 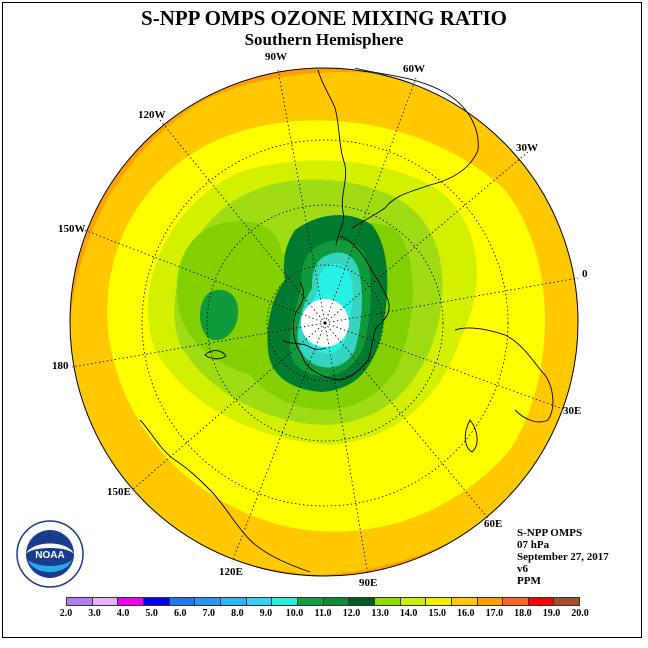 What do you see at coordinates (415, 148) in the screenshot?
I see `south-america-coast-east` at bounding box center [415, 148].